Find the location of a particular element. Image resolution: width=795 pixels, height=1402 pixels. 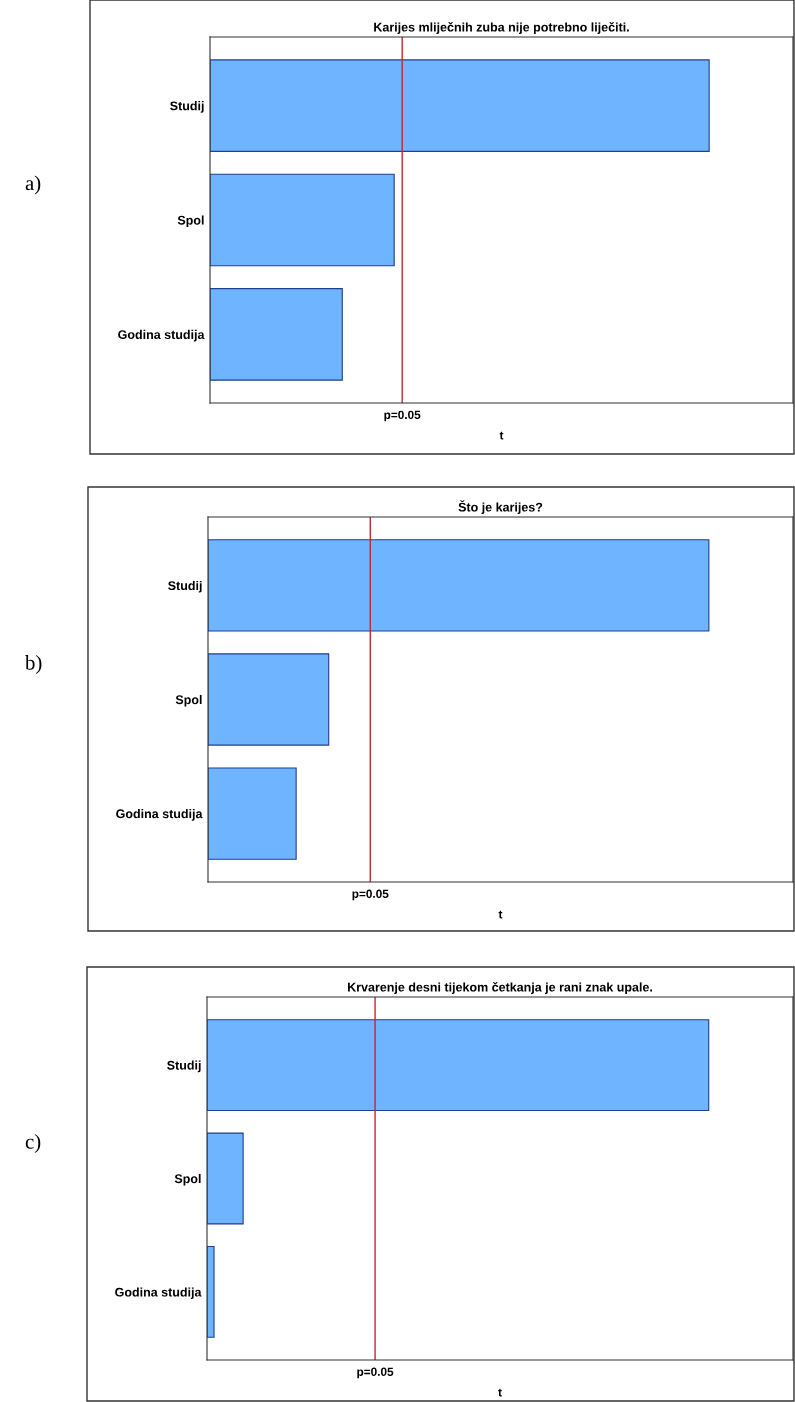

text: b) is located at coordinates (33, 664).